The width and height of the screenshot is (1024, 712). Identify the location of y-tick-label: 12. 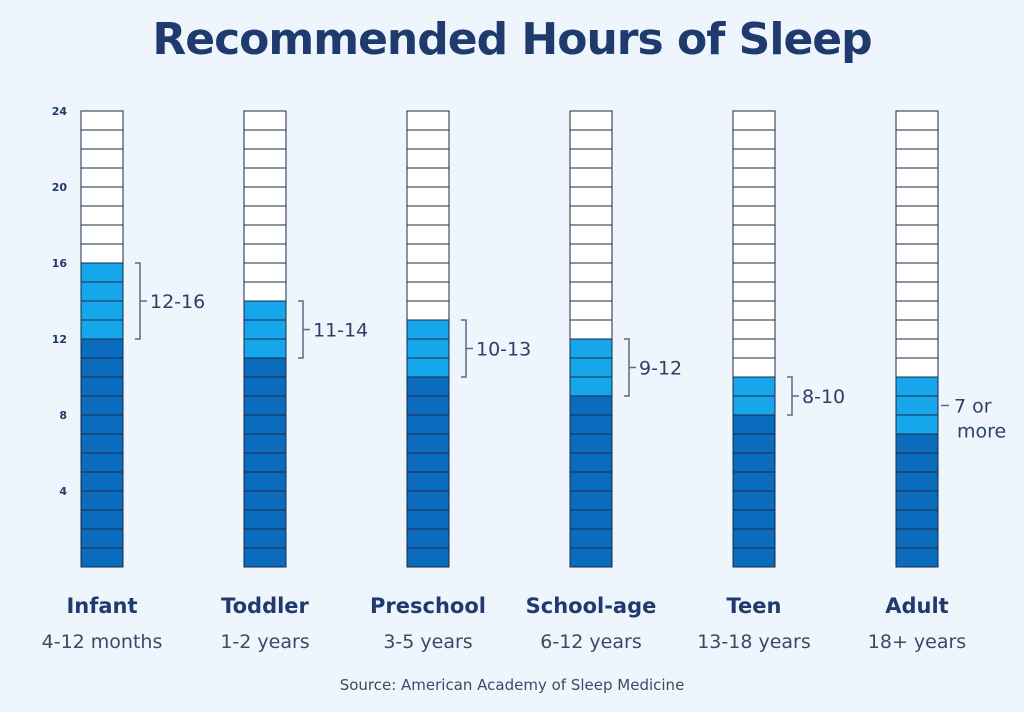
(59, 339).